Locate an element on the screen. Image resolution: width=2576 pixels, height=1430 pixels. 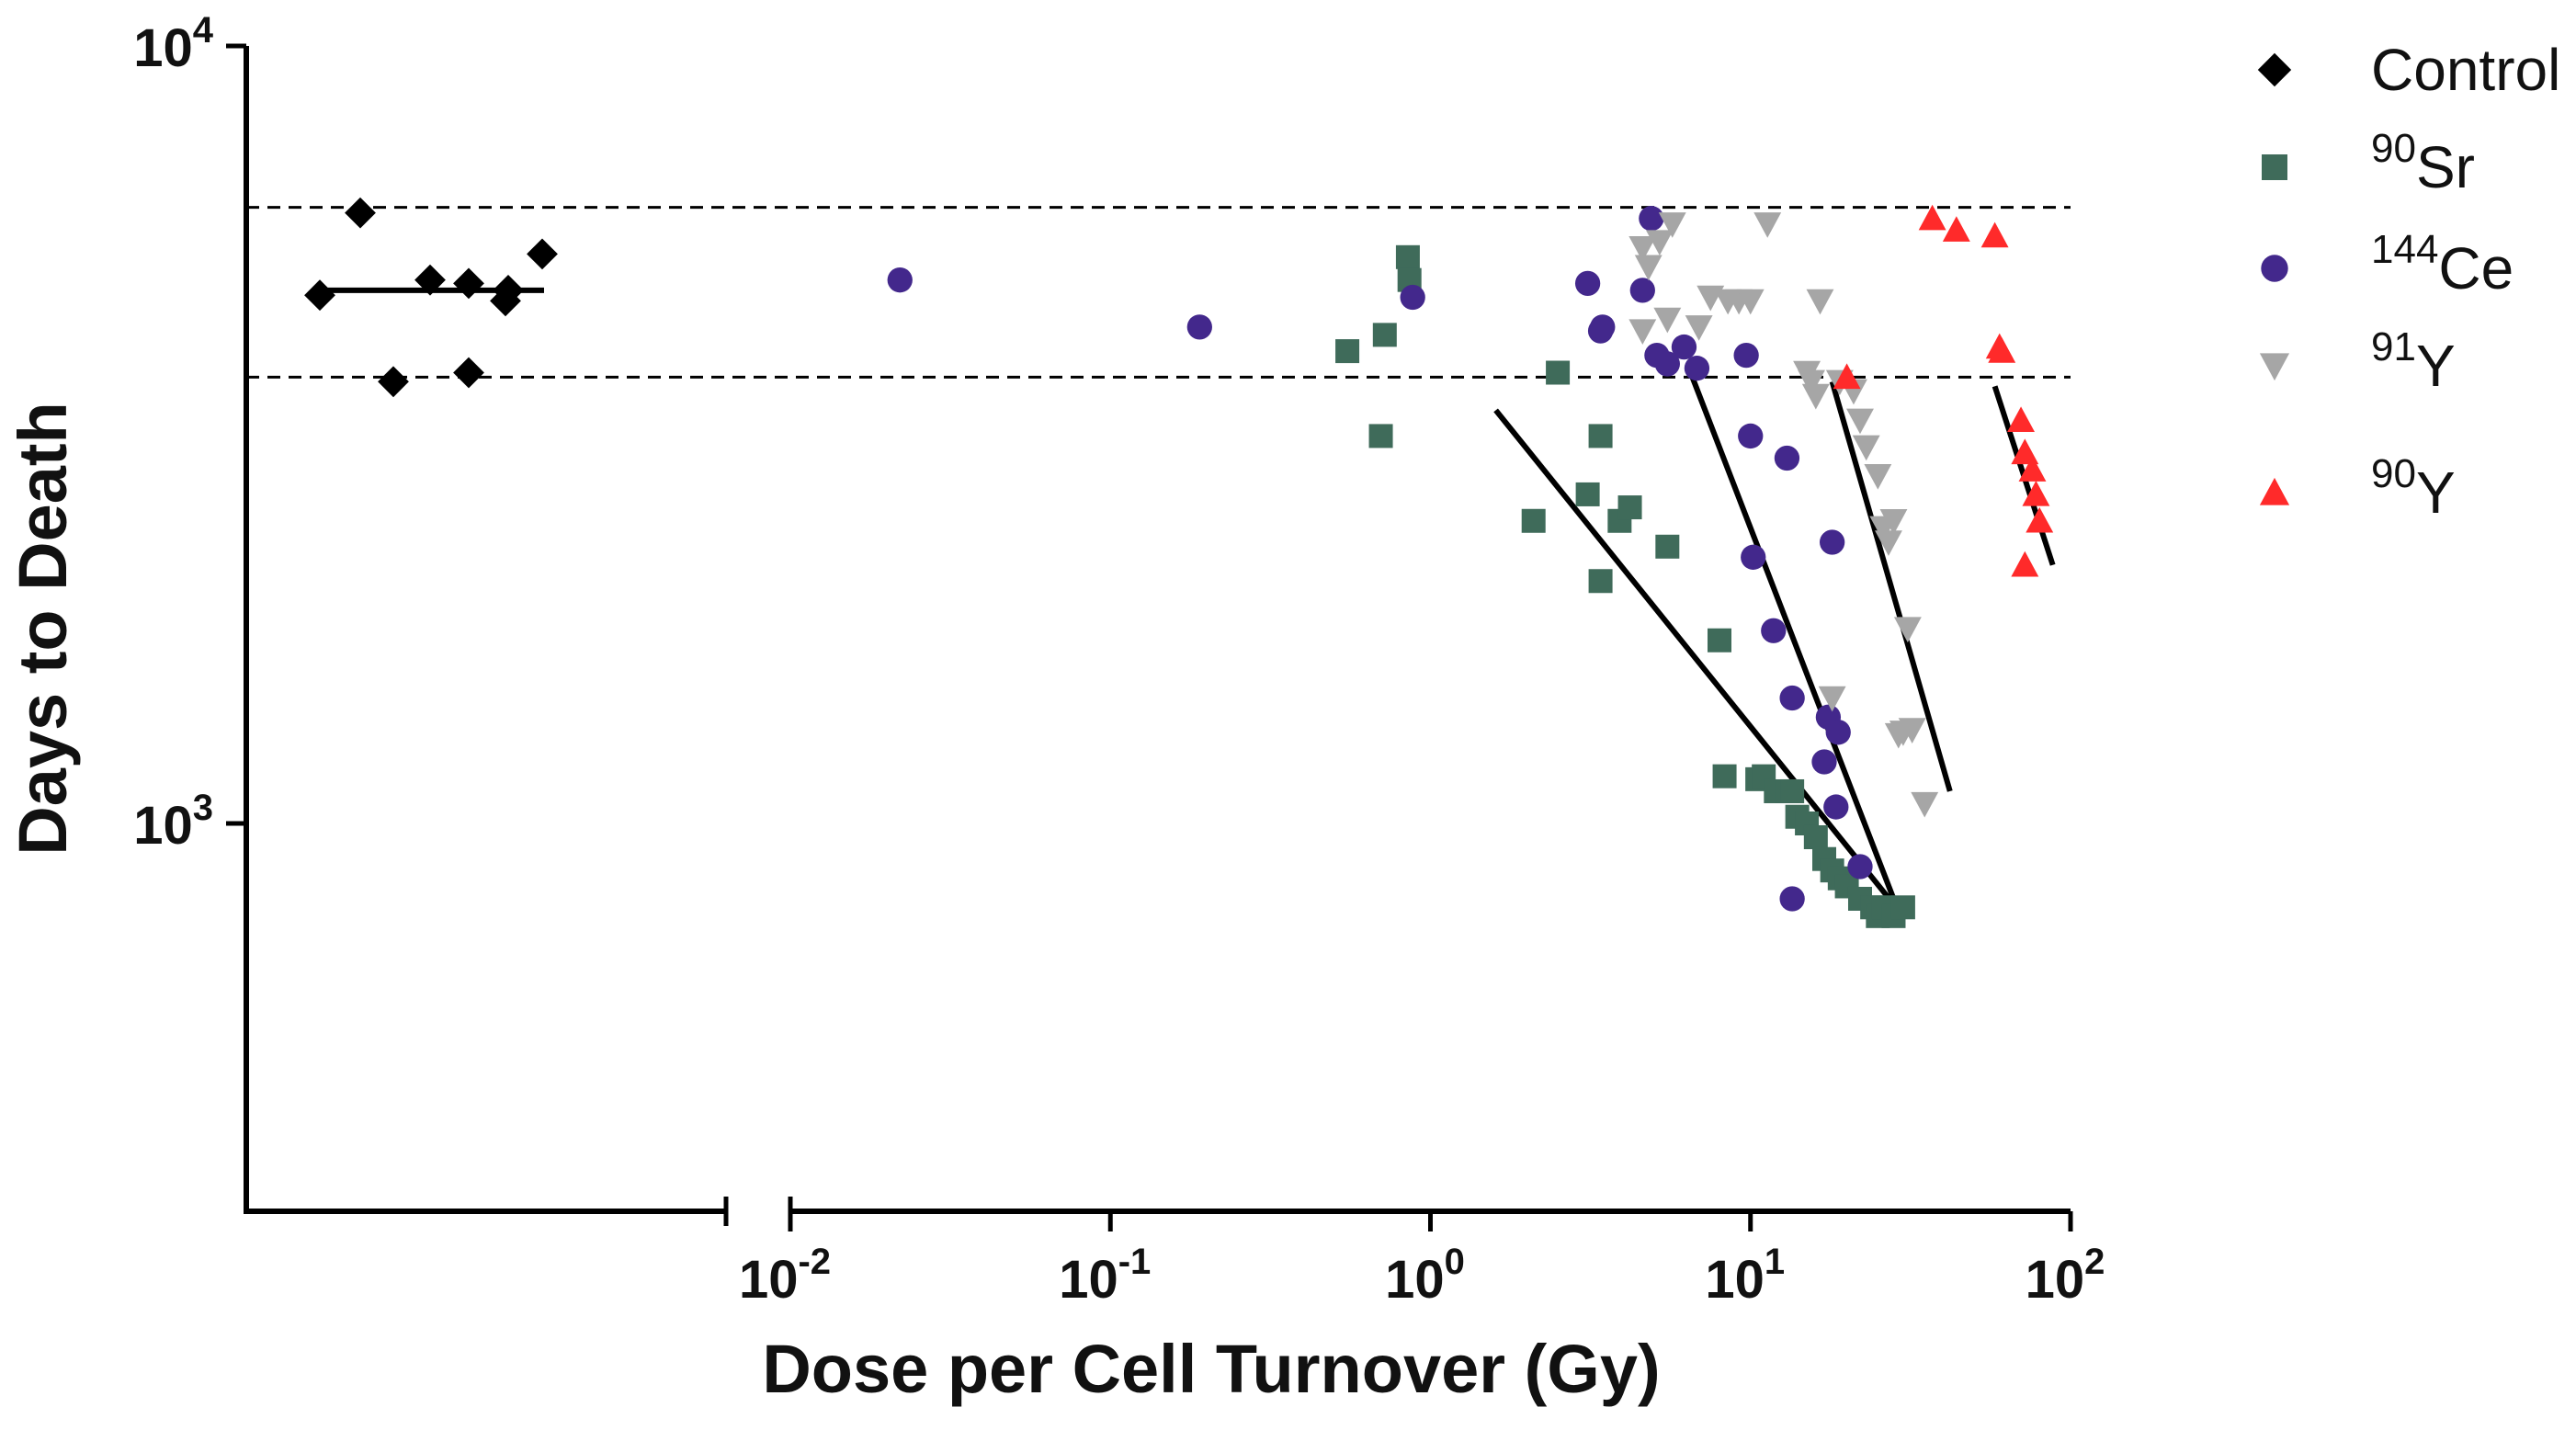
legend-label-4: 90Y is located at coordinates (2413, 488).